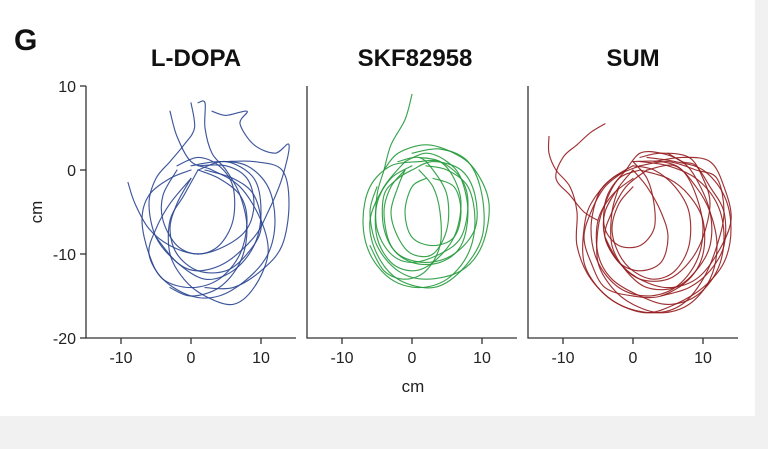 This screenshot has height=449, width=768. What do you see at coordinates (413, 386) in the screenshot?
I see `x-axis-label: cm` at bounding box center [413, 386].